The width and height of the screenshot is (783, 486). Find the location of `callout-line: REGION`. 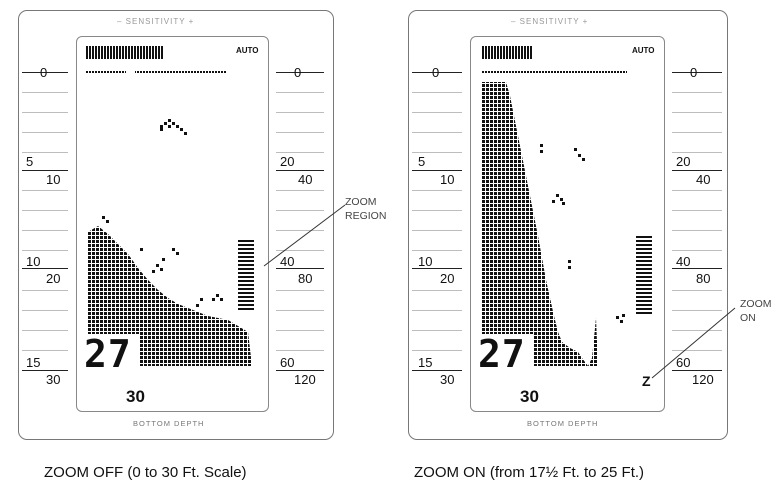

callout-line: REGION is located at coordinates (366, 215).